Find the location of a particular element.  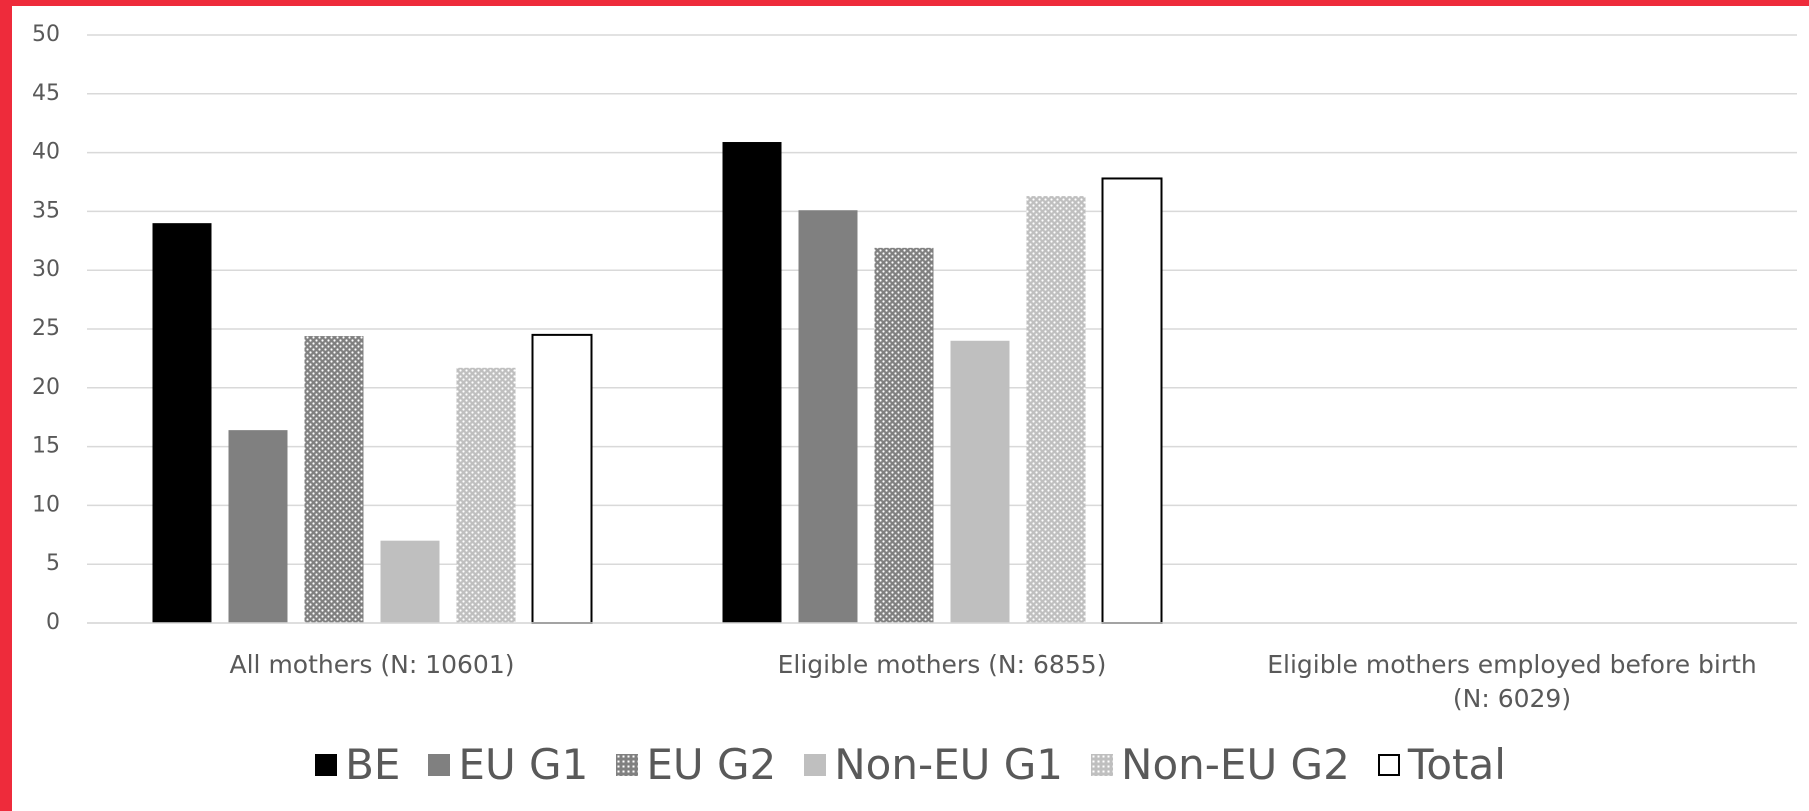

legend: BE EU G1 EU G2 Non-EU G1 Non-EU G2 Total is located at coordinates (910, 764).